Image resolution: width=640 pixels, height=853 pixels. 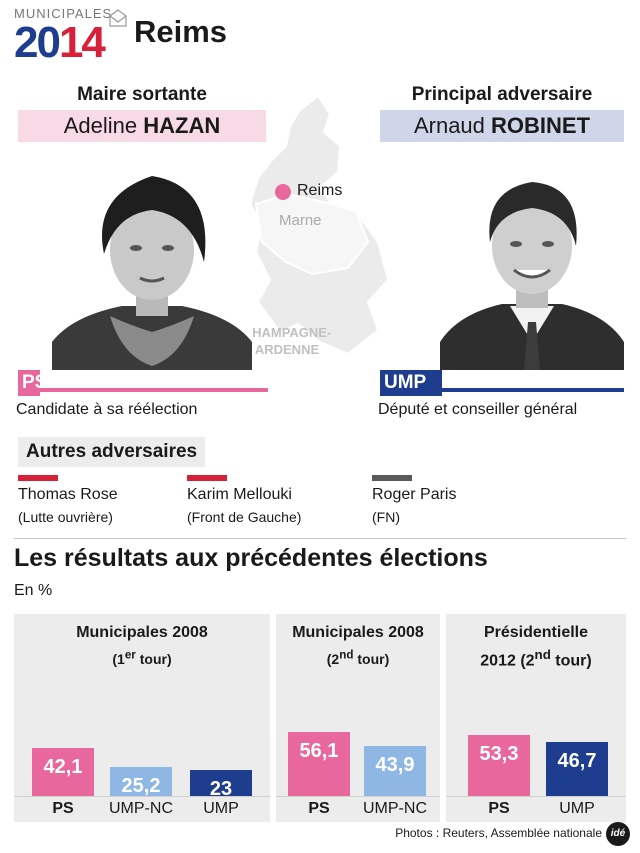 I want to click on challenger-role: Principal adversaire, so click(x=502, y=94).